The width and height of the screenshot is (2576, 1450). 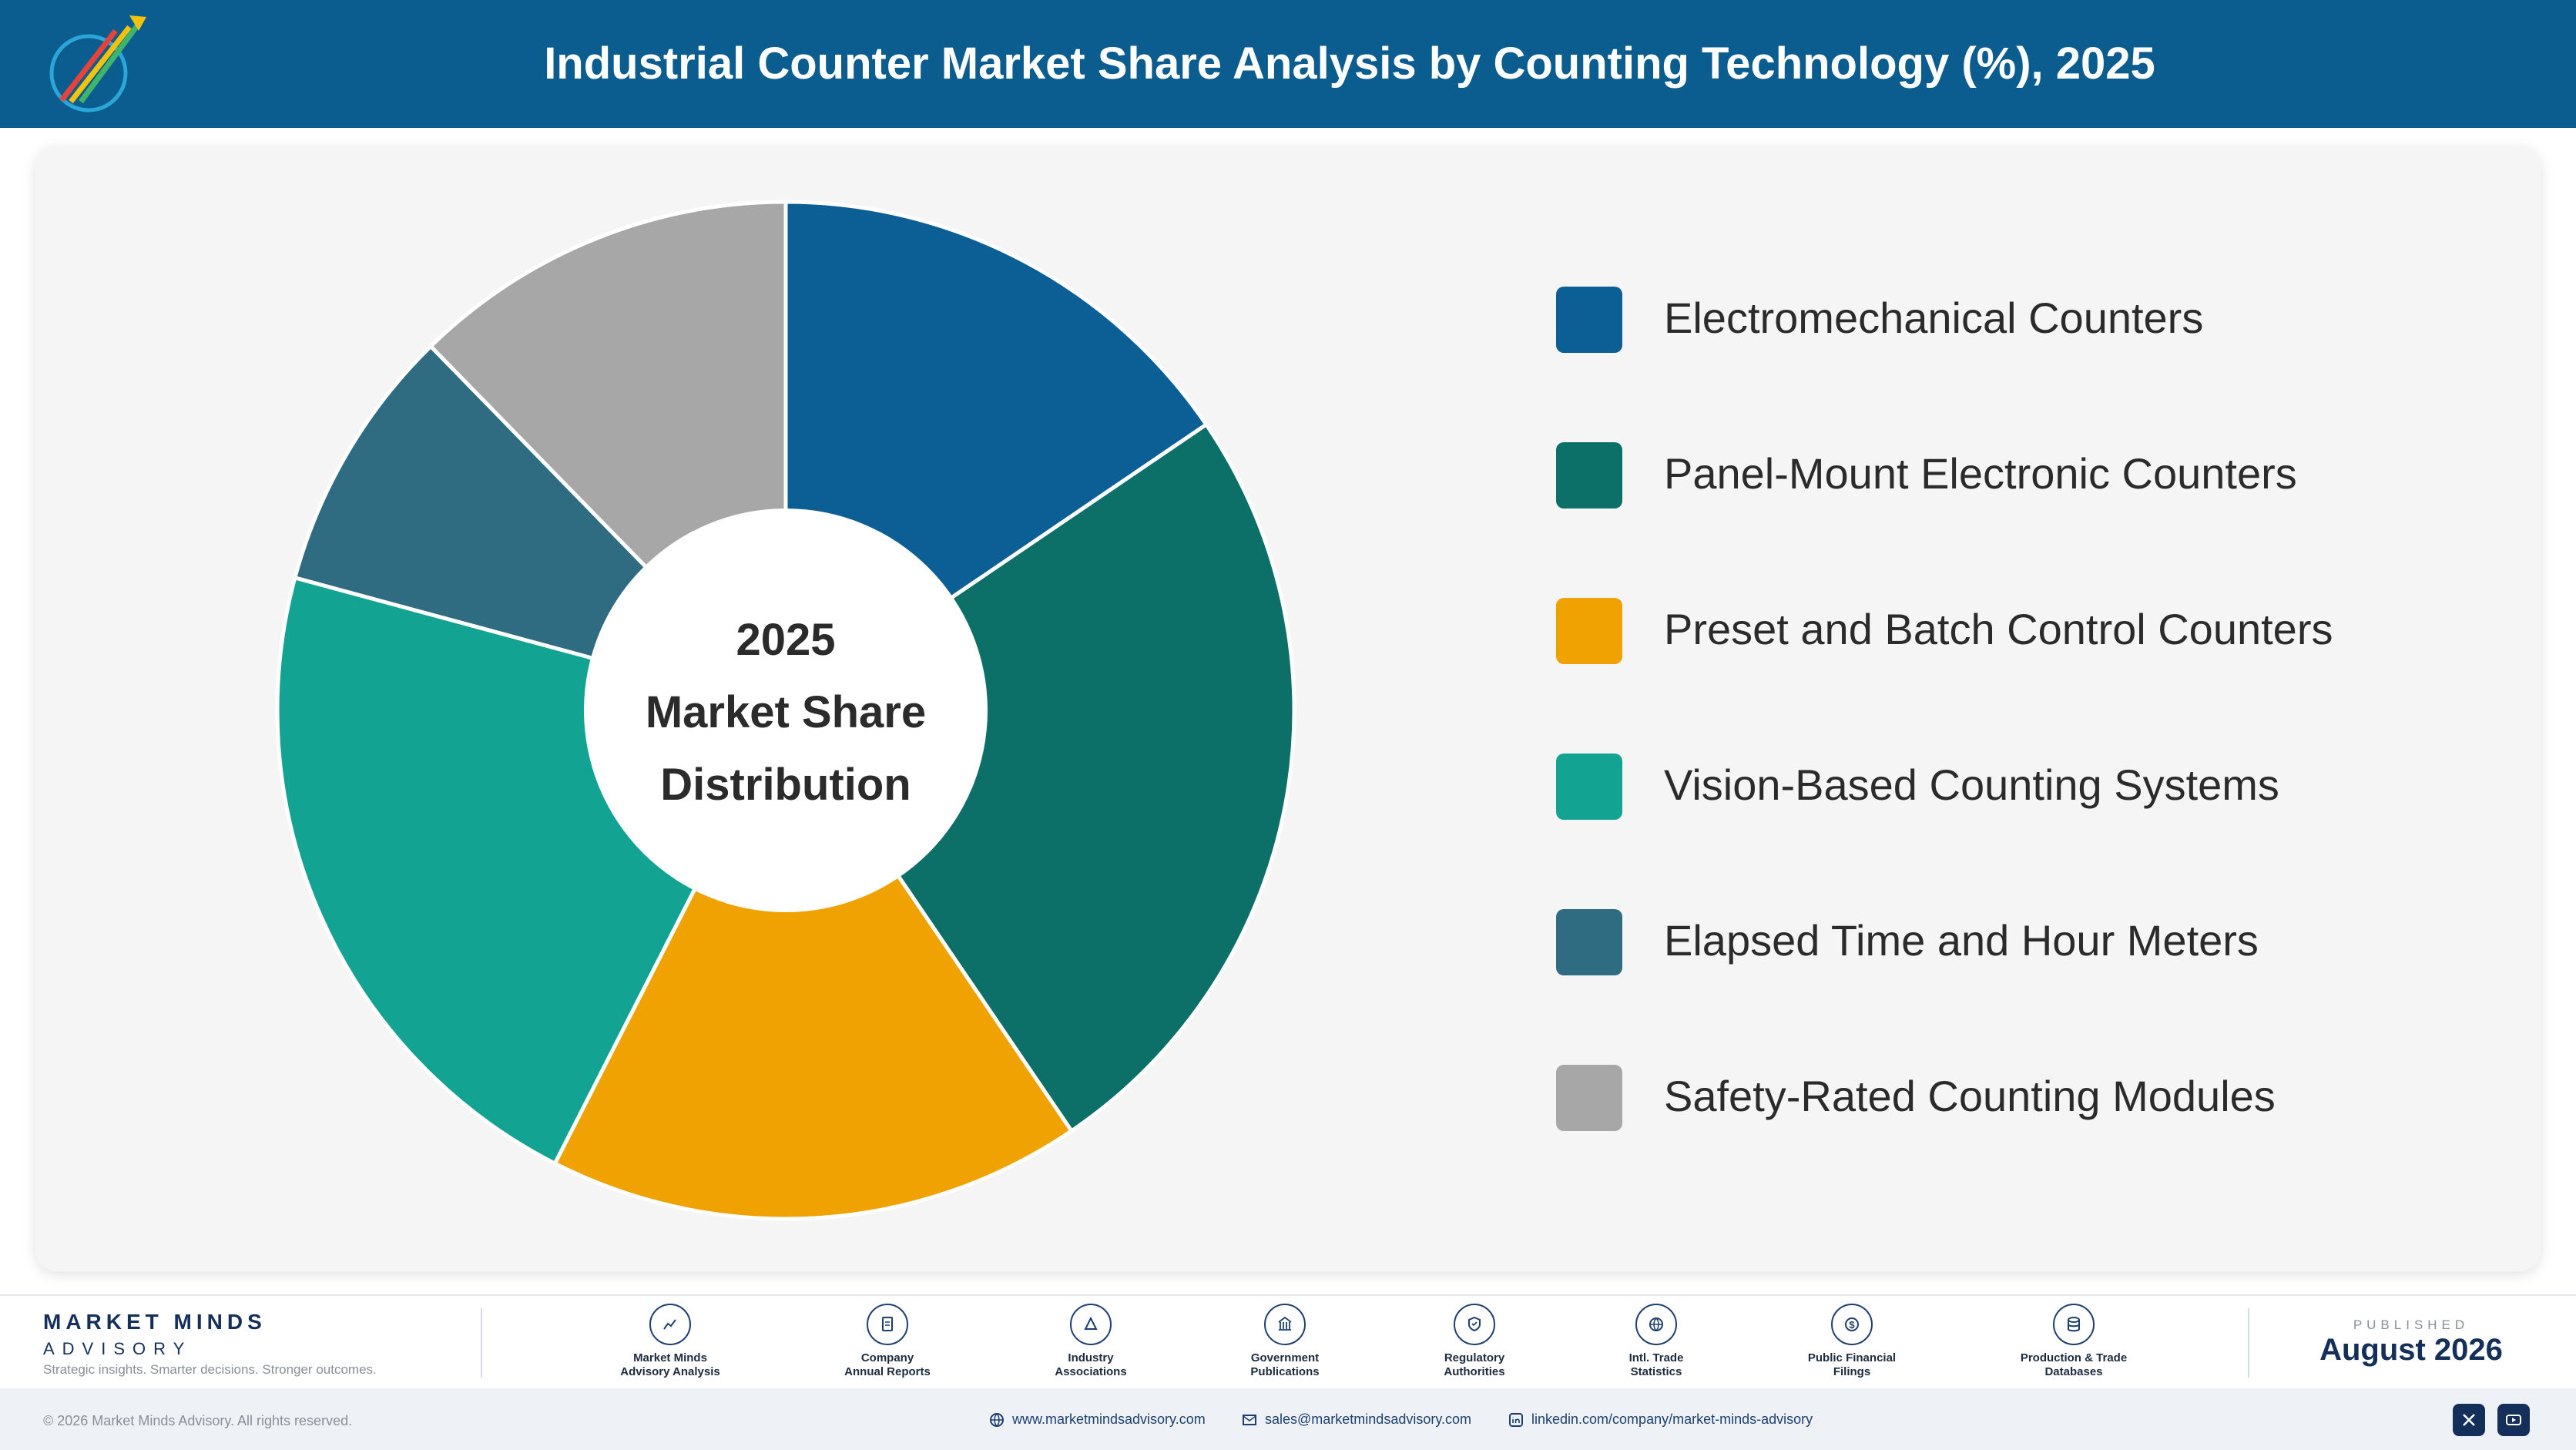 I want to click on source-item: Market Minds Advisory Analysis, so click(x=670, y=1341).